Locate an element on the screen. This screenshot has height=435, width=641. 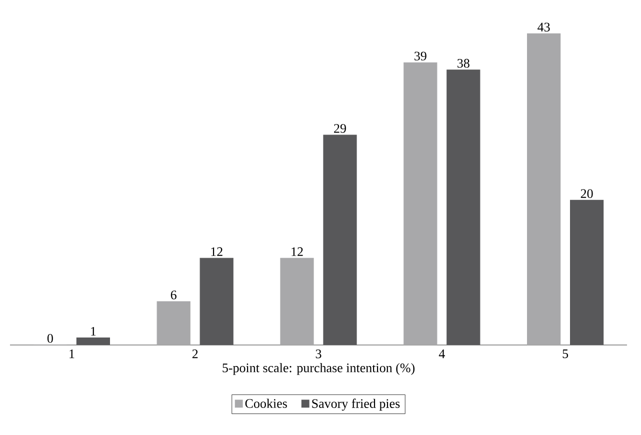
legend-label: Savory fried pies is located at coordinates (356, 404).